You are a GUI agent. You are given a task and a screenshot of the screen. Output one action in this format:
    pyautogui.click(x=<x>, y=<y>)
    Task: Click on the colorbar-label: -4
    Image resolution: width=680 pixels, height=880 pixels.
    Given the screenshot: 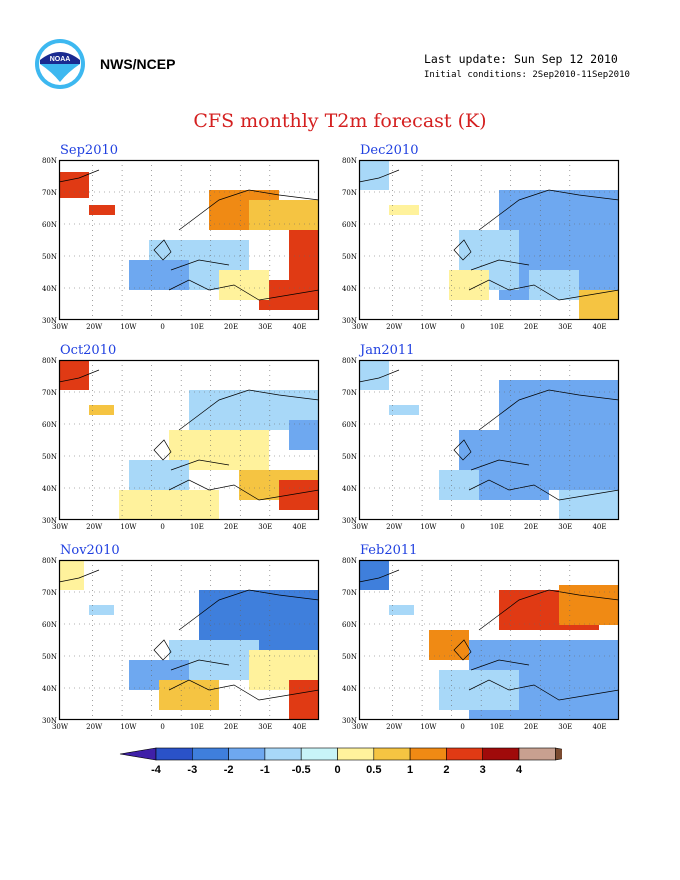 What is the action you would take?
    pyautogui.click(x=156, y=770)
    